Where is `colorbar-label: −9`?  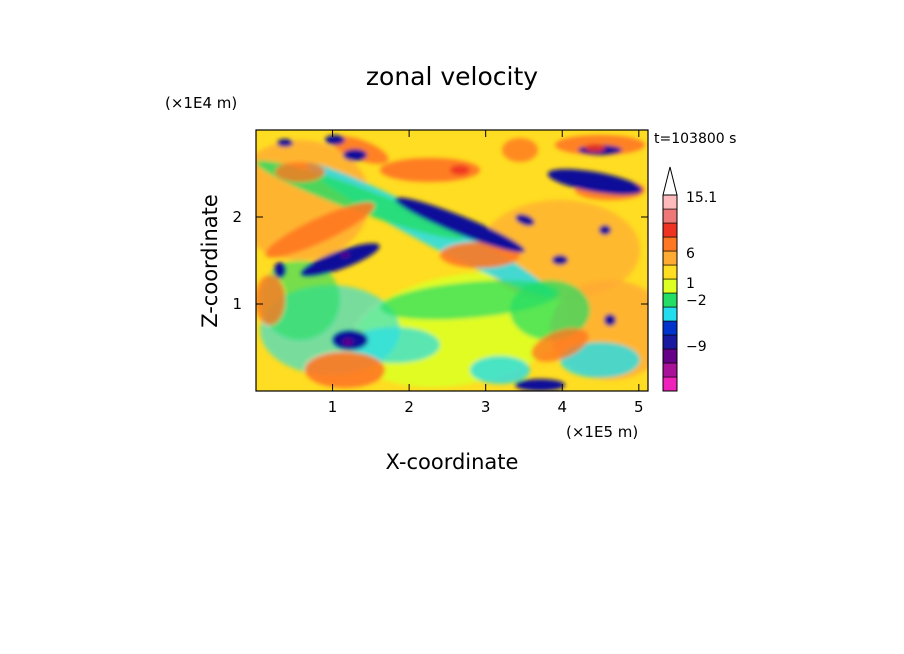 colorbar-label: −9 is located at coordinates (696, 347).